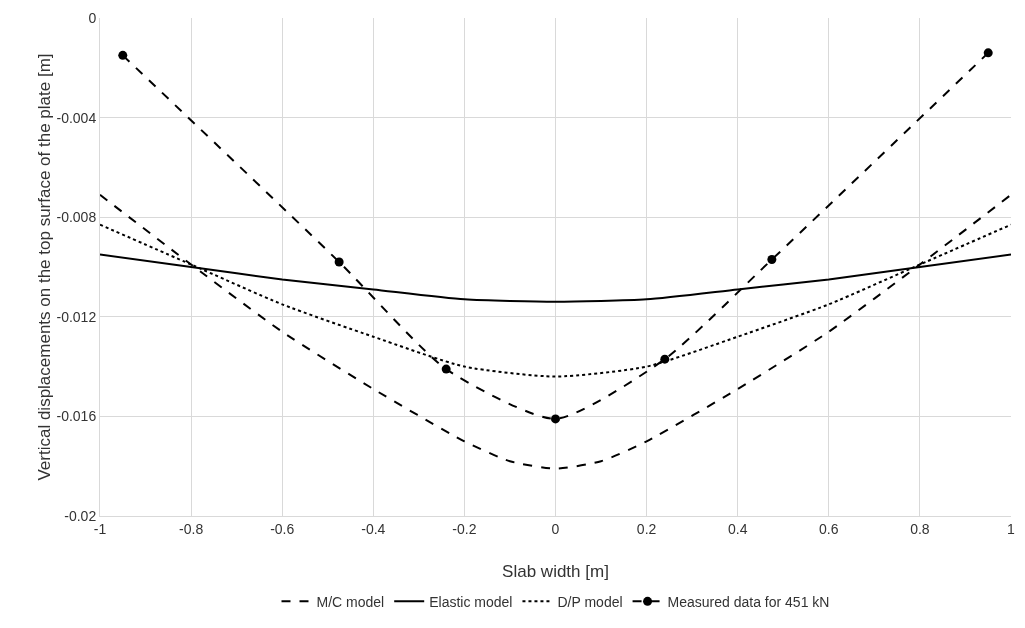  What do you see at coordinates (350, 601) in the screenshot?
I see `legend-label: M/C model` at bounding box center [350, 601].